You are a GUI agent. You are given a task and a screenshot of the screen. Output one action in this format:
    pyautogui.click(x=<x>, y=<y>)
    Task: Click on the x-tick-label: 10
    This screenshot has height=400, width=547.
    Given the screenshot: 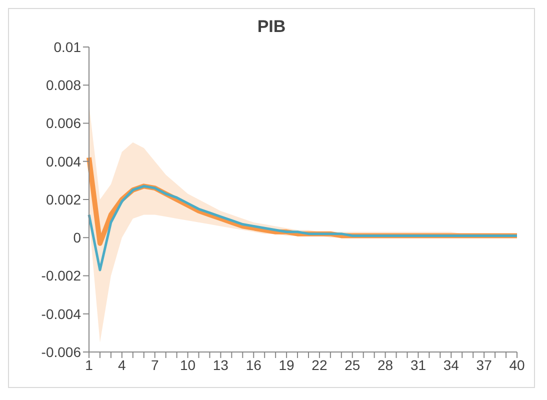 What is the action you would take?
    pyautogui.click(x=188, y=364)
    